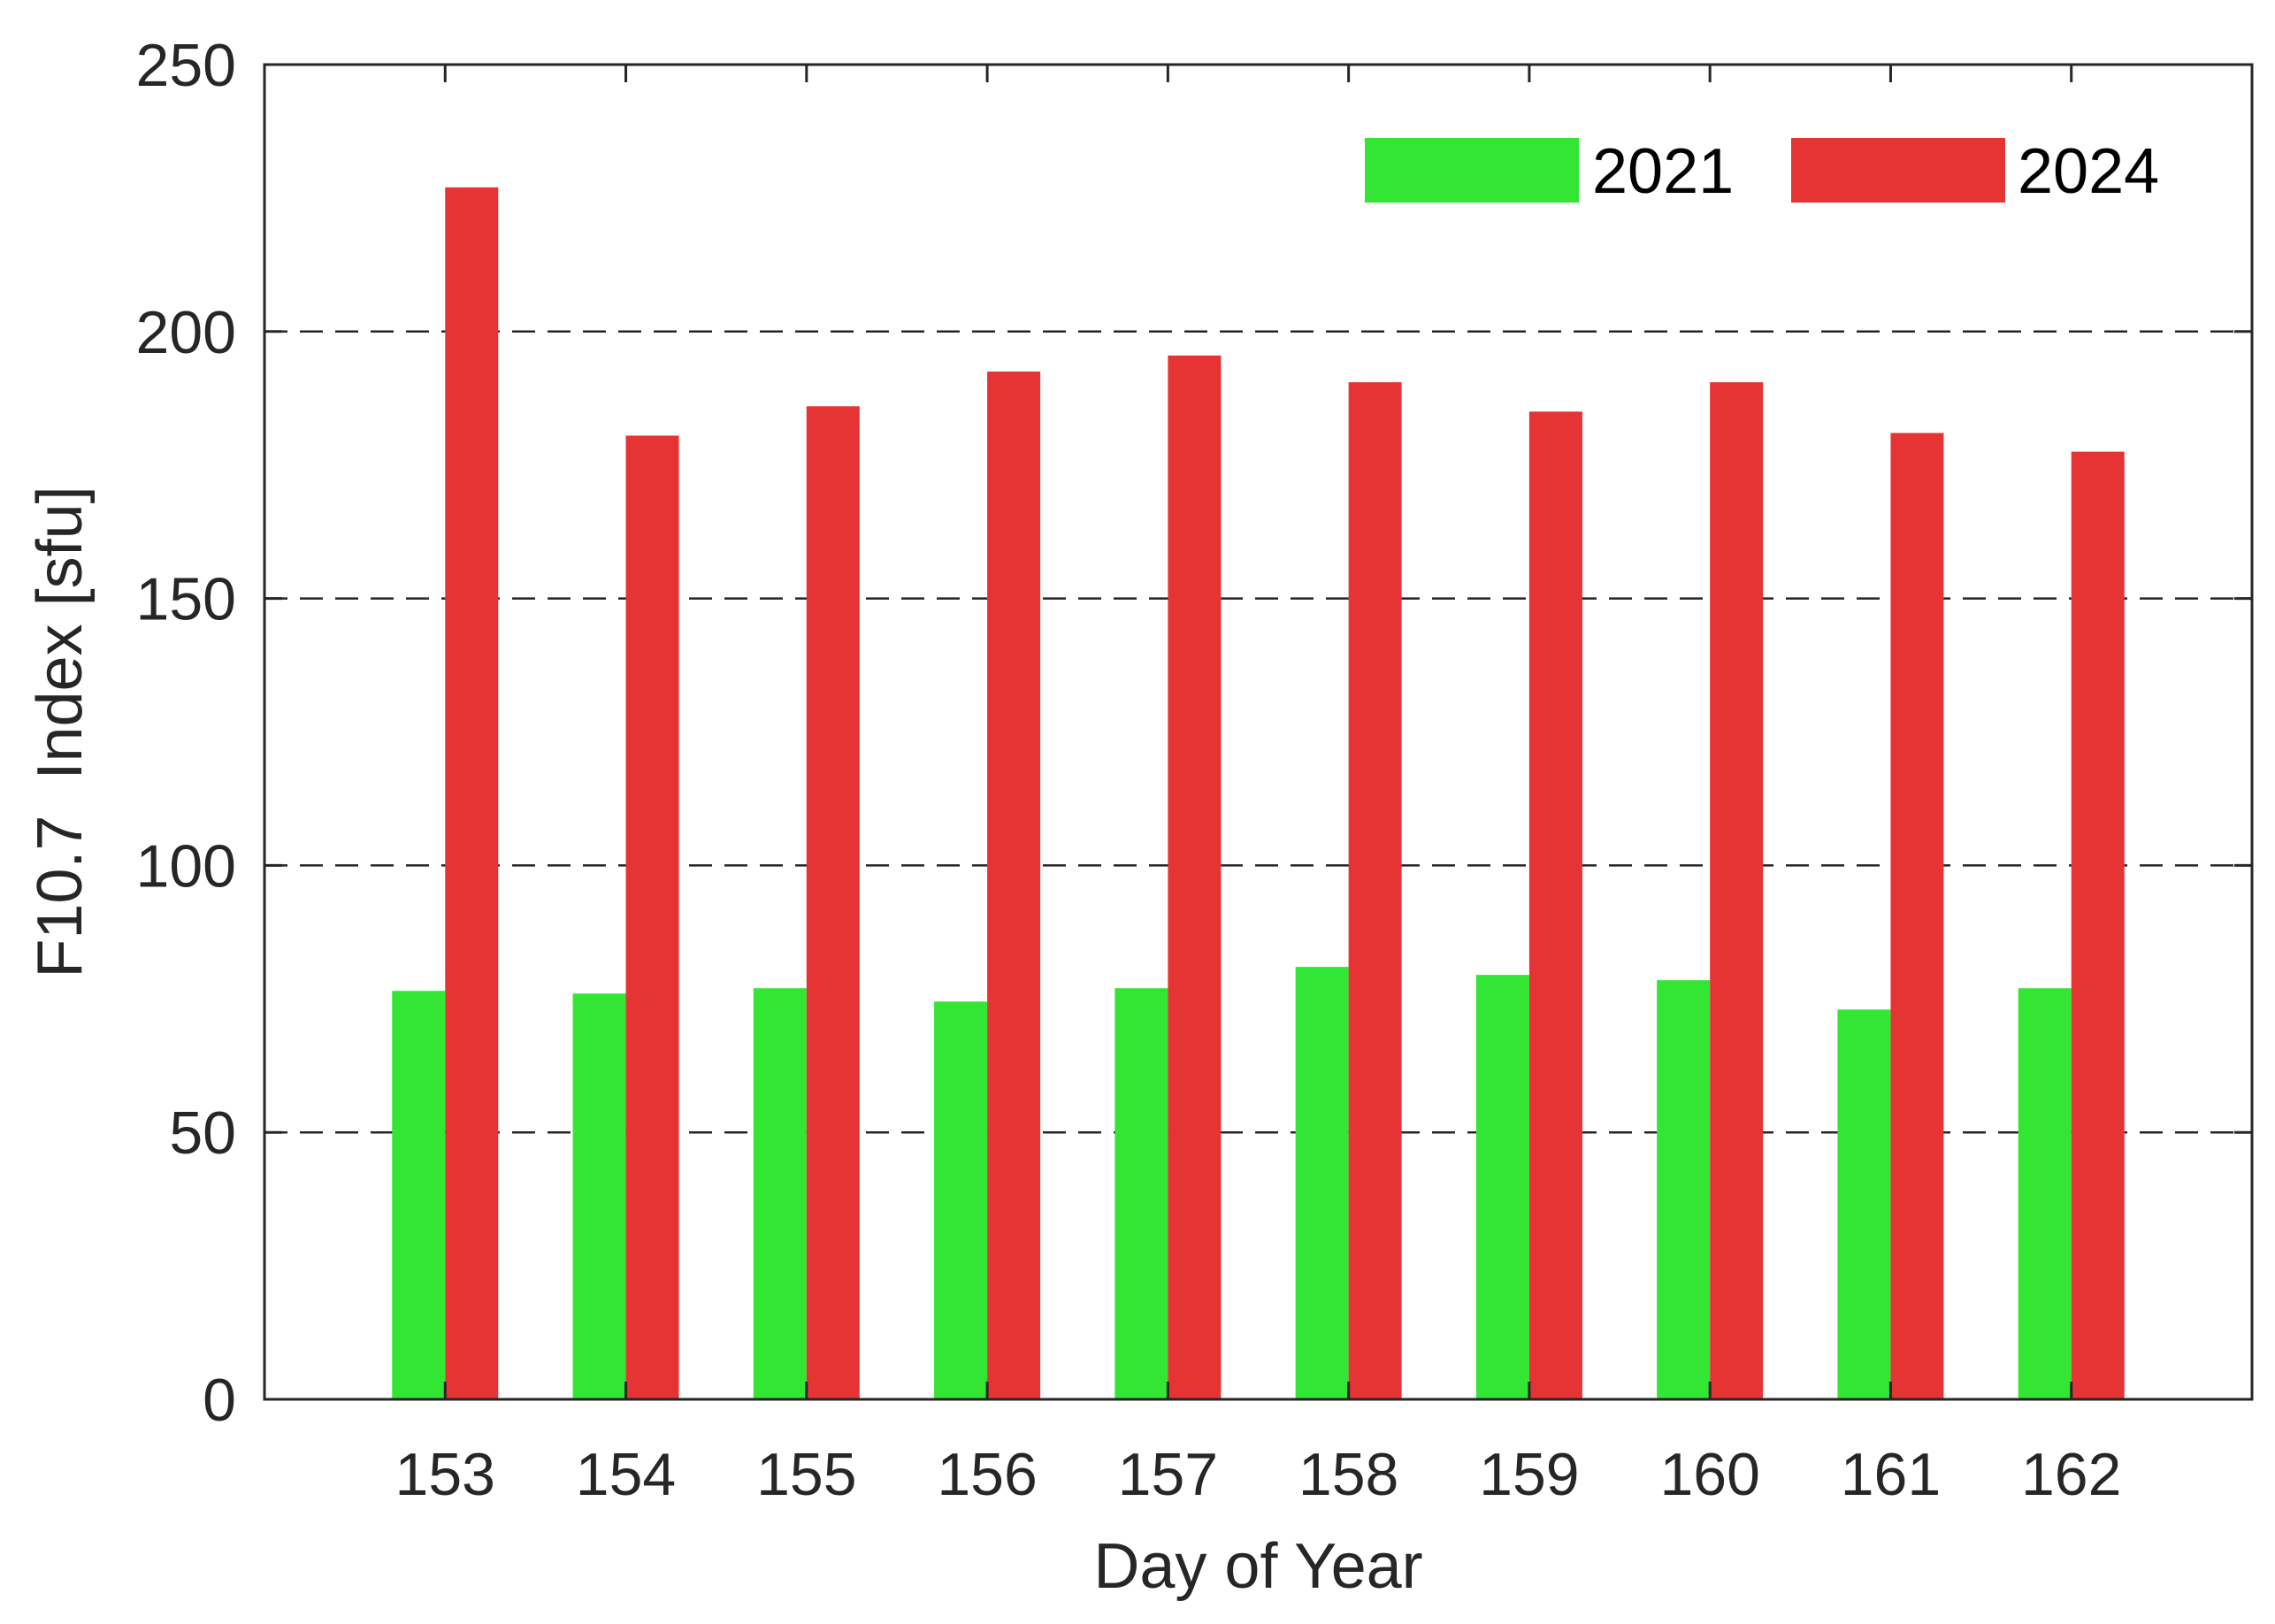 The width and height of the screenshot is (2275, 1624). I want to click on y-tick-label-0: 0, so click(219, 1400).